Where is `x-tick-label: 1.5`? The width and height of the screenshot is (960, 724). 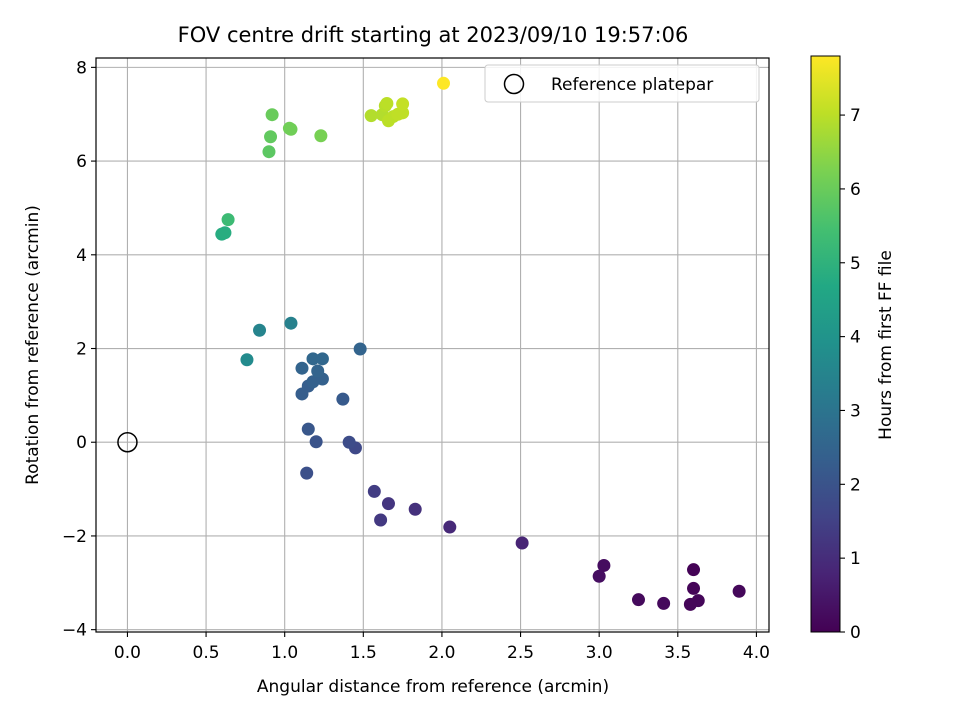
x-tick-label: 1.5 is located at coordinates (363, 653).